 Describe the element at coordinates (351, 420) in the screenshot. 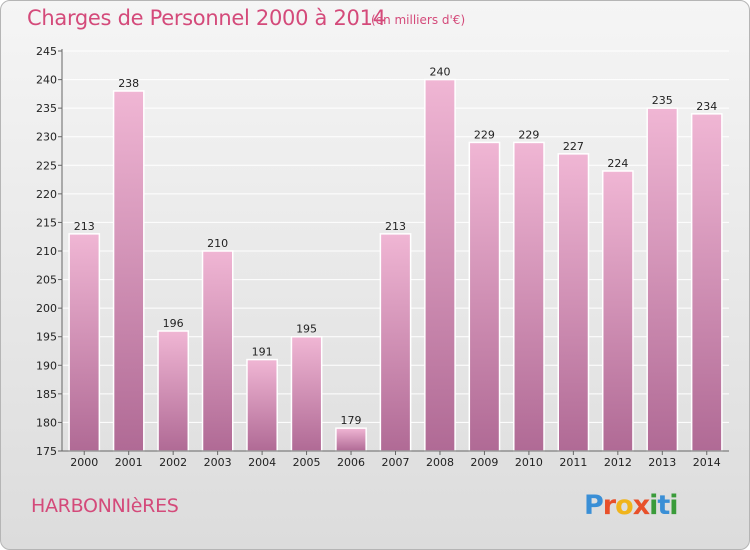

I see `data-label-2006: 179` at that location.